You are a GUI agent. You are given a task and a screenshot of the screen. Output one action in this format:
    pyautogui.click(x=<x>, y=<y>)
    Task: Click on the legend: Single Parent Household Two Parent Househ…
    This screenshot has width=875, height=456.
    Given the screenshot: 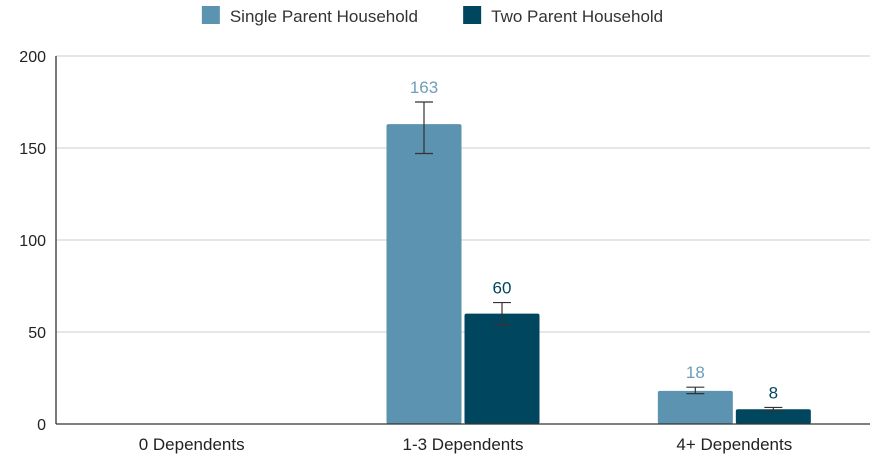 What is the action you would take?
    pyautogui.click(x=432, y=16)
    